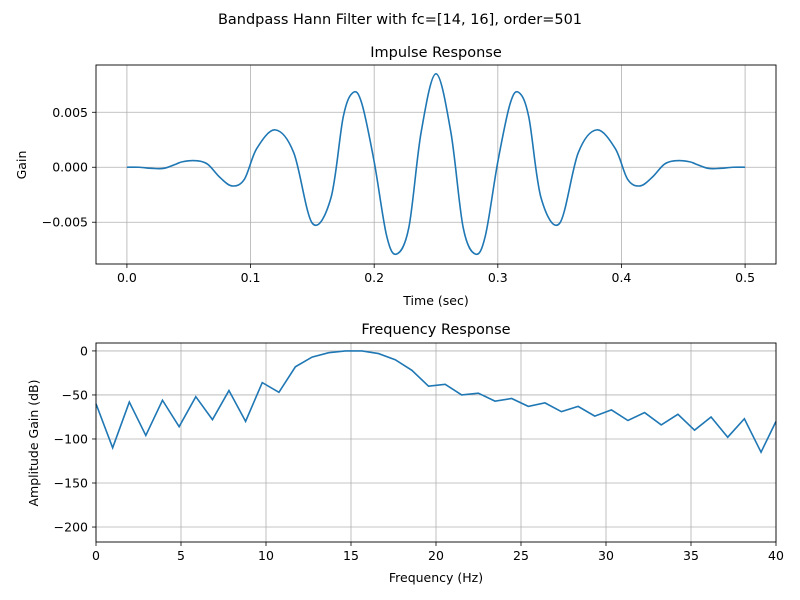 The width and height of the screenshot is (800, 600). Describe the element at coordinates (436, 274) in the screenshot. I see `impulse-response-xticks: 0.0 0.1 0.2 0.3 0.4 0.5` at that location.